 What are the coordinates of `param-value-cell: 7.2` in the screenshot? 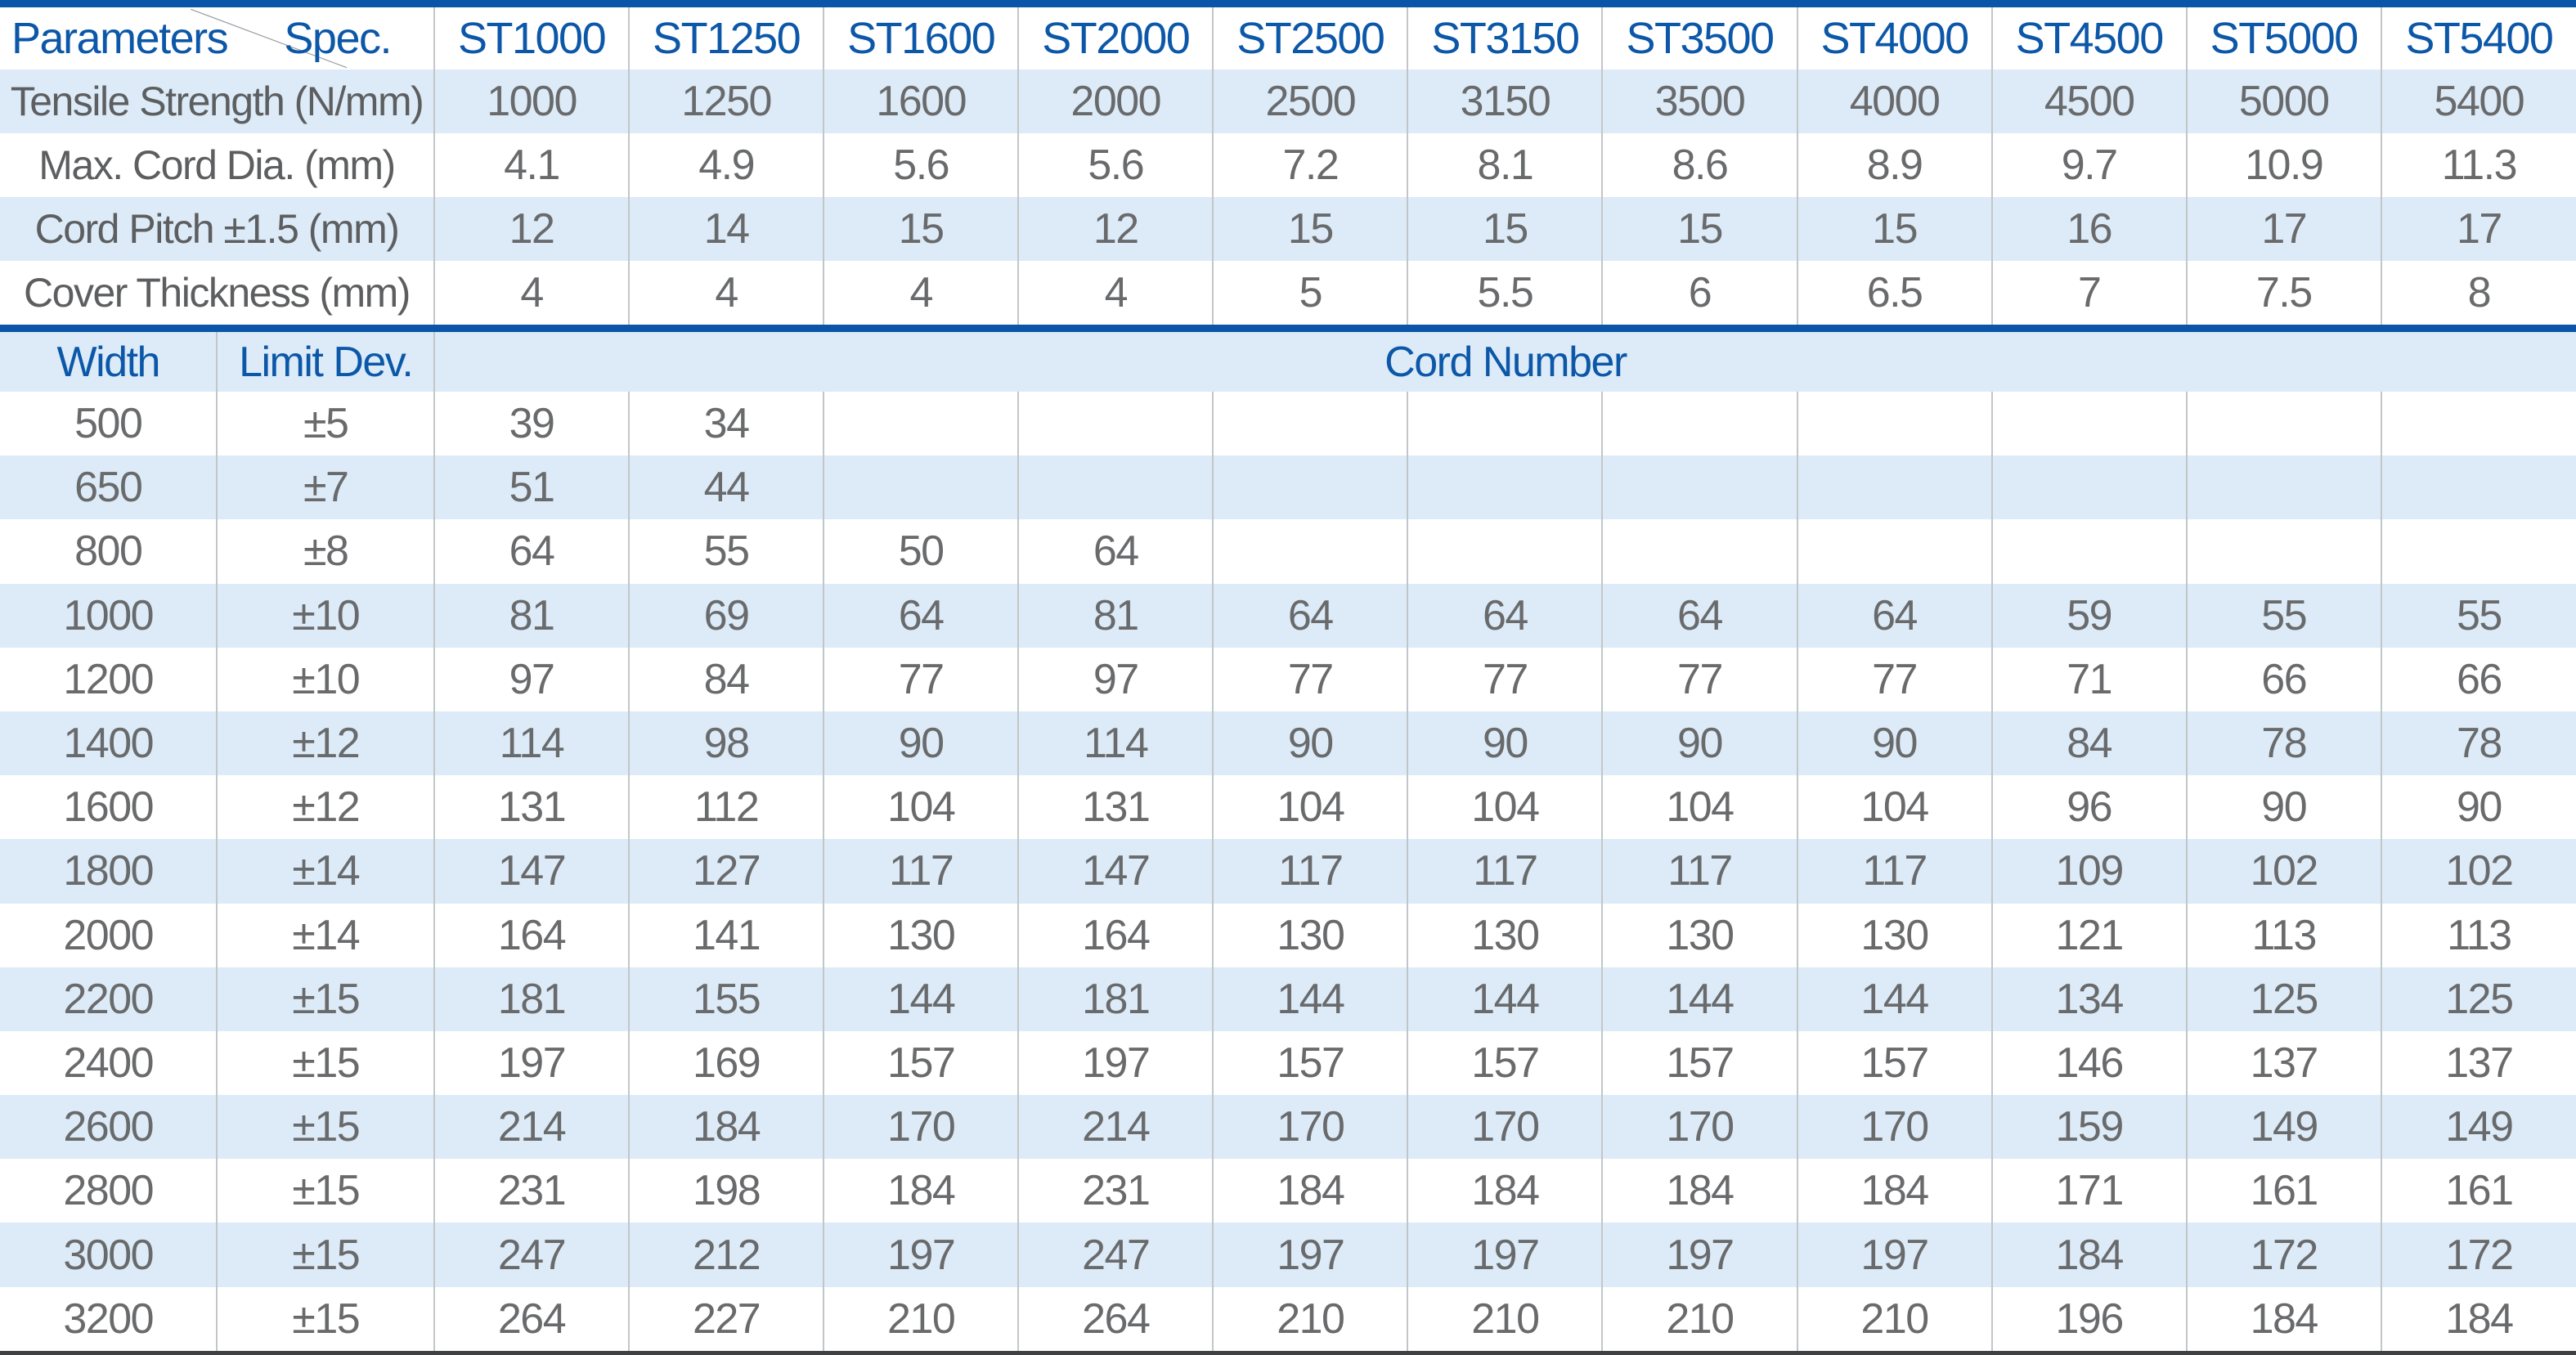 It's located at (1311, 165).